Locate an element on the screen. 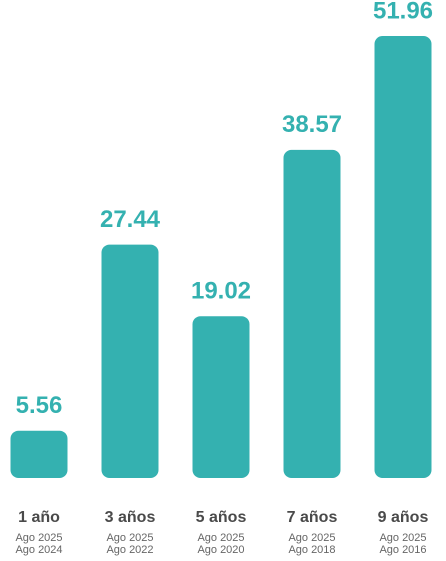 The height and width of the screenshot is (561, 446). category-label: 9 años is located at coordinates (403, 517).